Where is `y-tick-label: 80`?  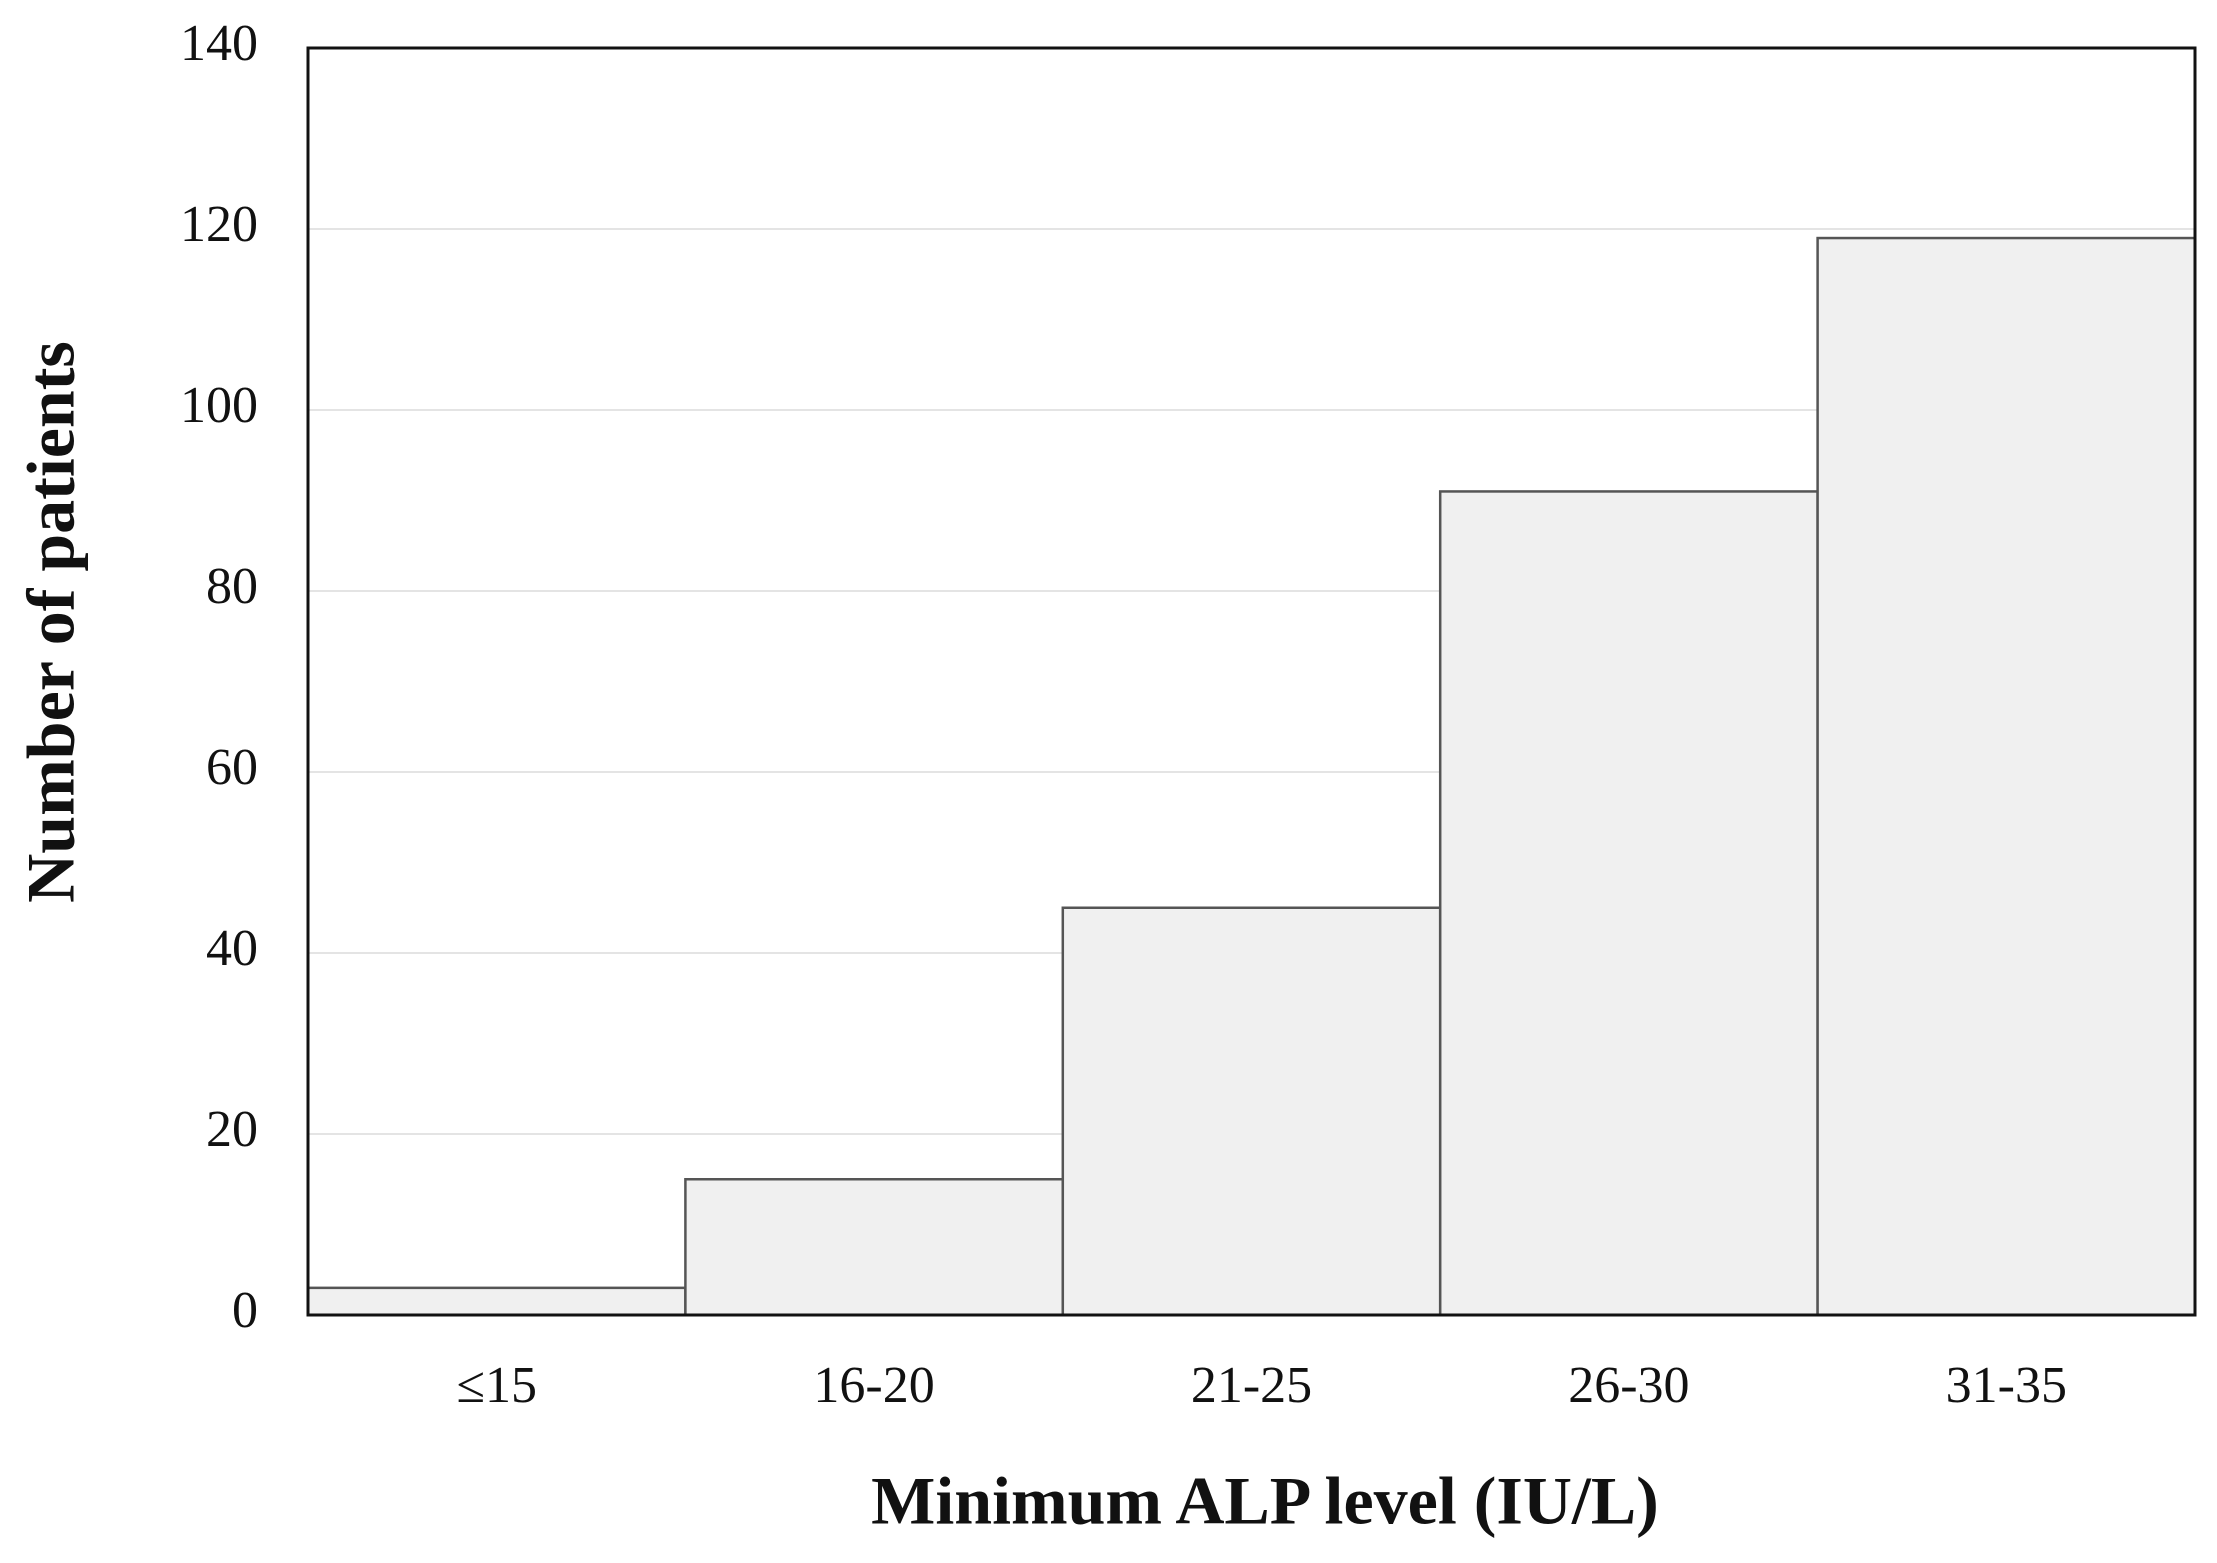
y-tick-label: 80 is located at coordinates (232, 586).